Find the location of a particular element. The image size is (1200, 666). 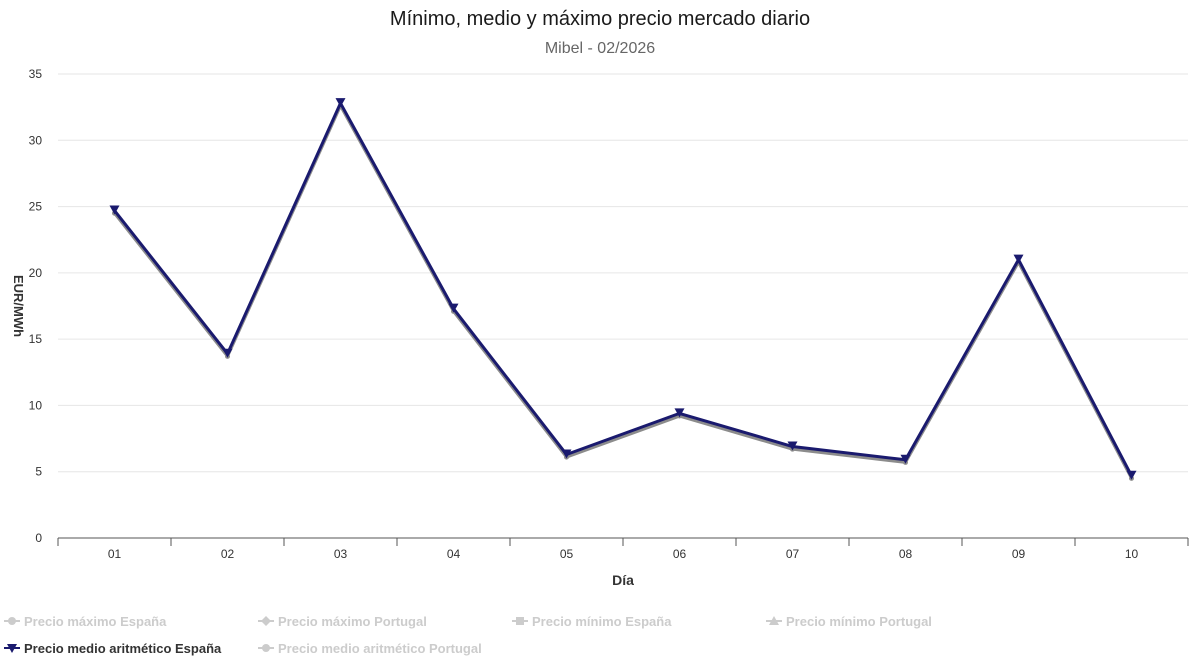

x-axis-title: Día is located at coordinates (623, 580).